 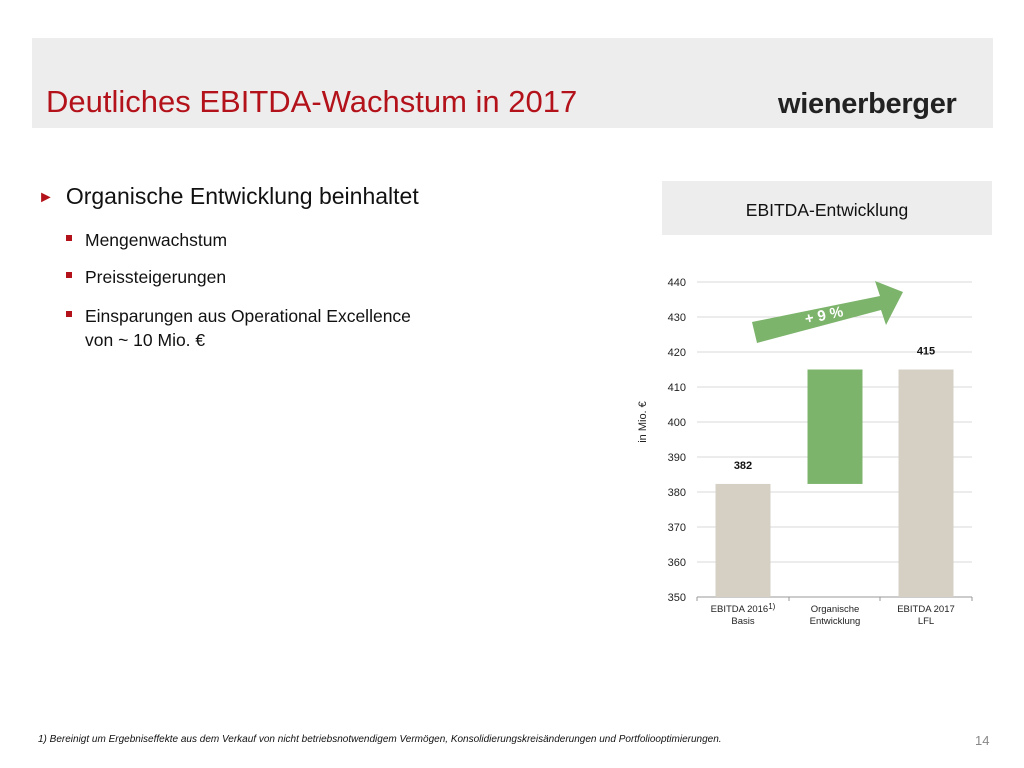 I want to click on growth-arrow-icon, so click(x=827, y=312).